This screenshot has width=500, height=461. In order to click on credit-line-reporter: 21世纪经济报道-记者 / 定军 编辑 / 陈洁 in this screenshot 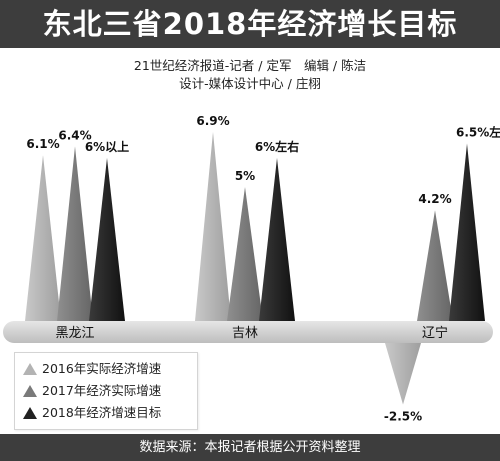, I will do `click(250, 65)`.